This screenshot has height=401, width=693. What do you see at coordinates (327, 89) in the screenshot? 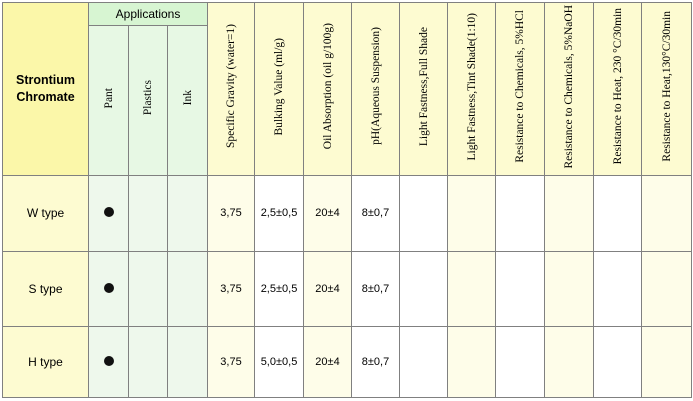
I see `col-header-oil-absorption: Oil Absorption (oil g/100g)` at bounding box center [327, 89].